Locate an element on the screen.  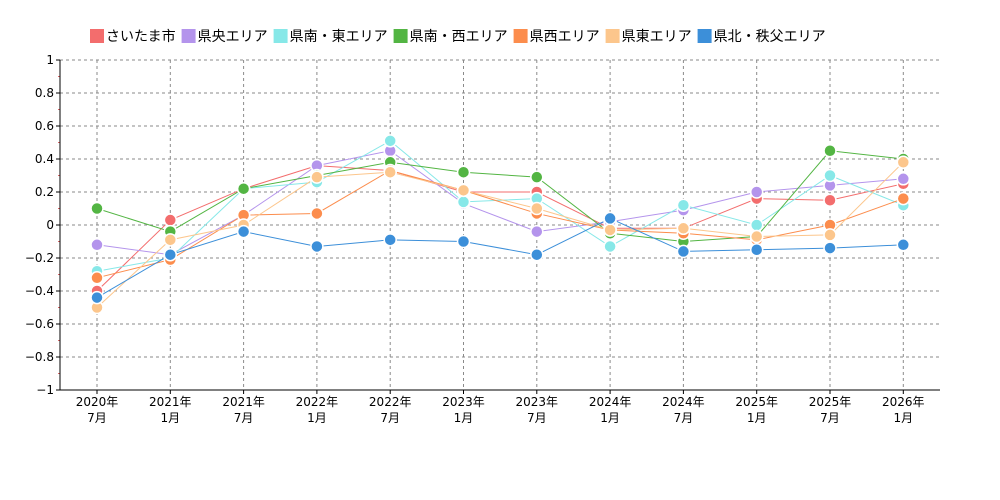
y-tick-label: −1 is located at coordinates (45, 390).